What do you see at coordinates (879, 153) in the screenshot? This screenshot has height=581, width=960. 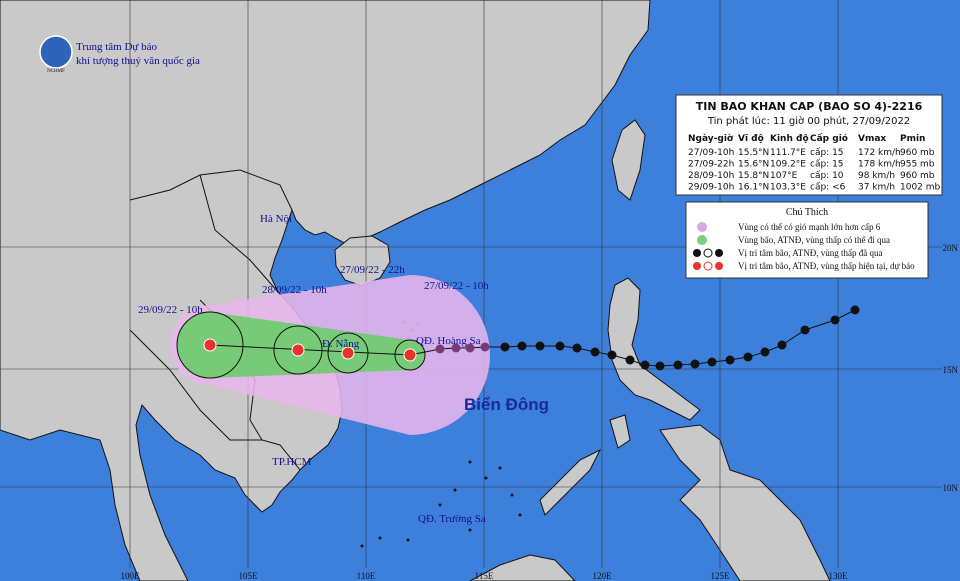 I see `table-cell: 172 km/h` at bounding box center [879, 153].